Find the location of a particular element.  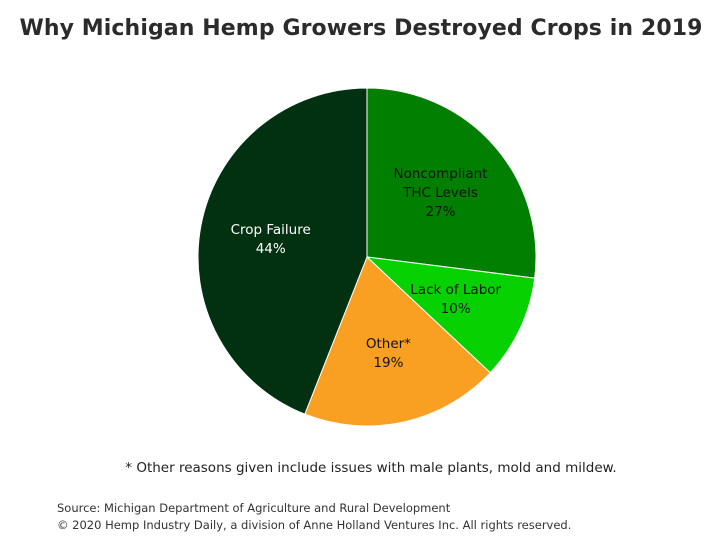

pie-slice-crop-failure is located at coordinates (282, 251).